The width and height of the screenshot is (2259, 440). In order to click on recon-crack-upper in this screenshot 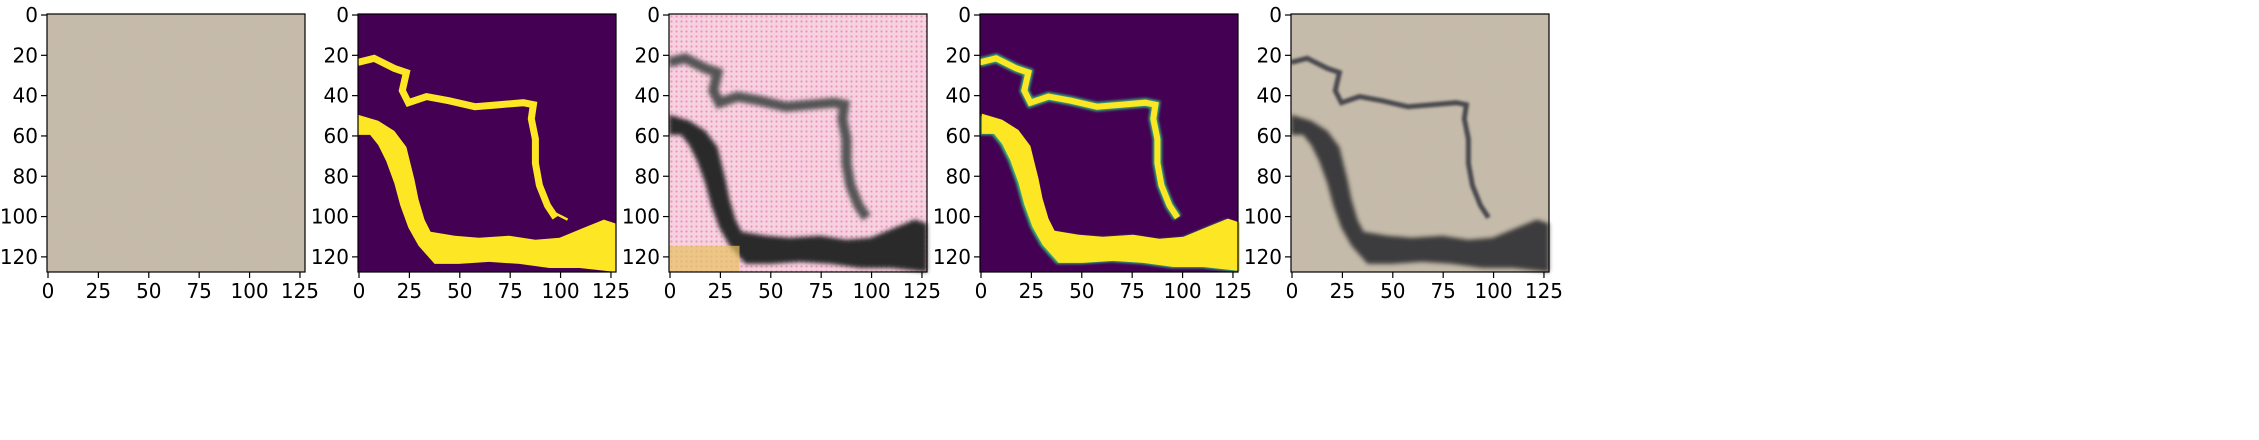, I will do `click(1391, 137)`.